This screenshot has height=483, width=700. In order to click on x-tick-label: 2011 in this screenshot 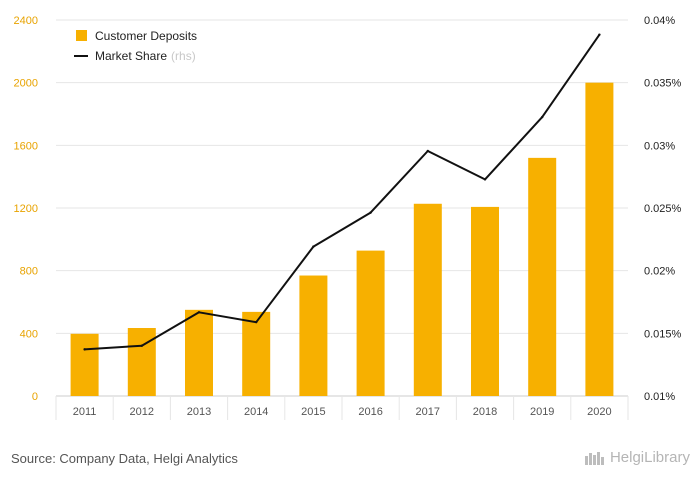, I will do `click(85, 412)`.